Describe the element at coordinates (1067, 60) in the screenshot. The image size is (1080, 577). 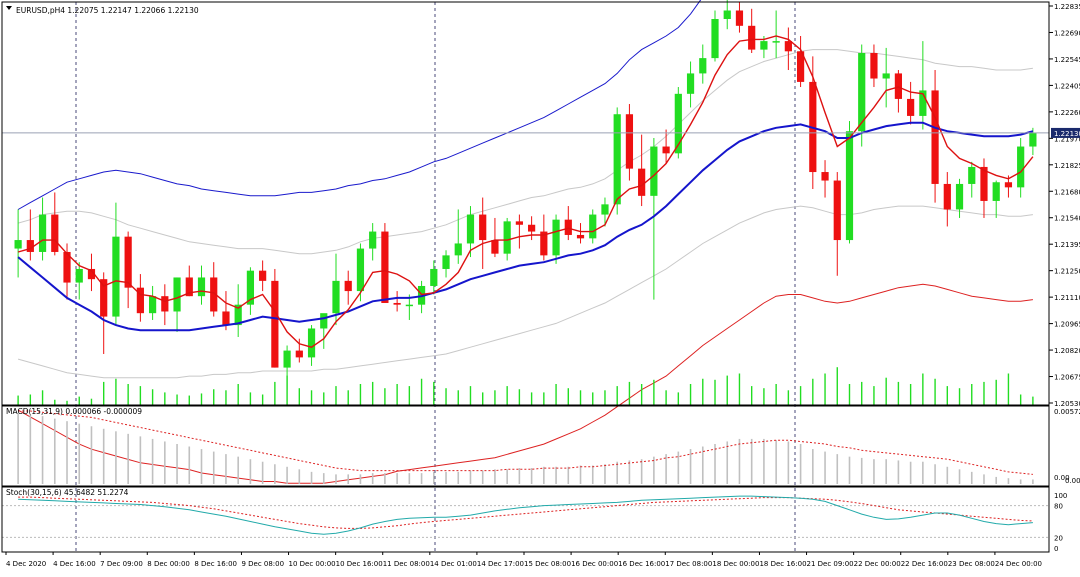
I see `price-tick-label: 1.22545` at that location.